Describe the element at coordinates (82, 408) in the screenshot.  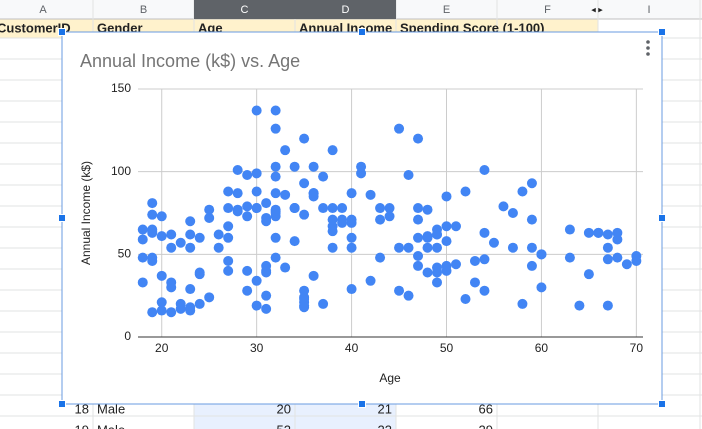
I see `cell: 18` at that location.